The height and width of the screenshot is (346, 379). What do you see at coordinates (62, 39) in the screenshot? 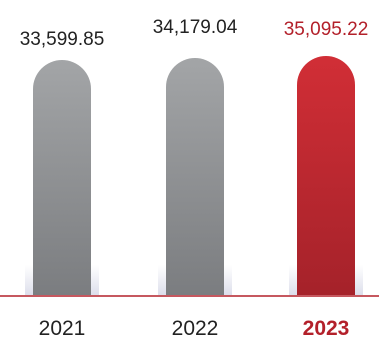
I see `value-label-2021: 33,599.85` at bounding box center [62, 39].